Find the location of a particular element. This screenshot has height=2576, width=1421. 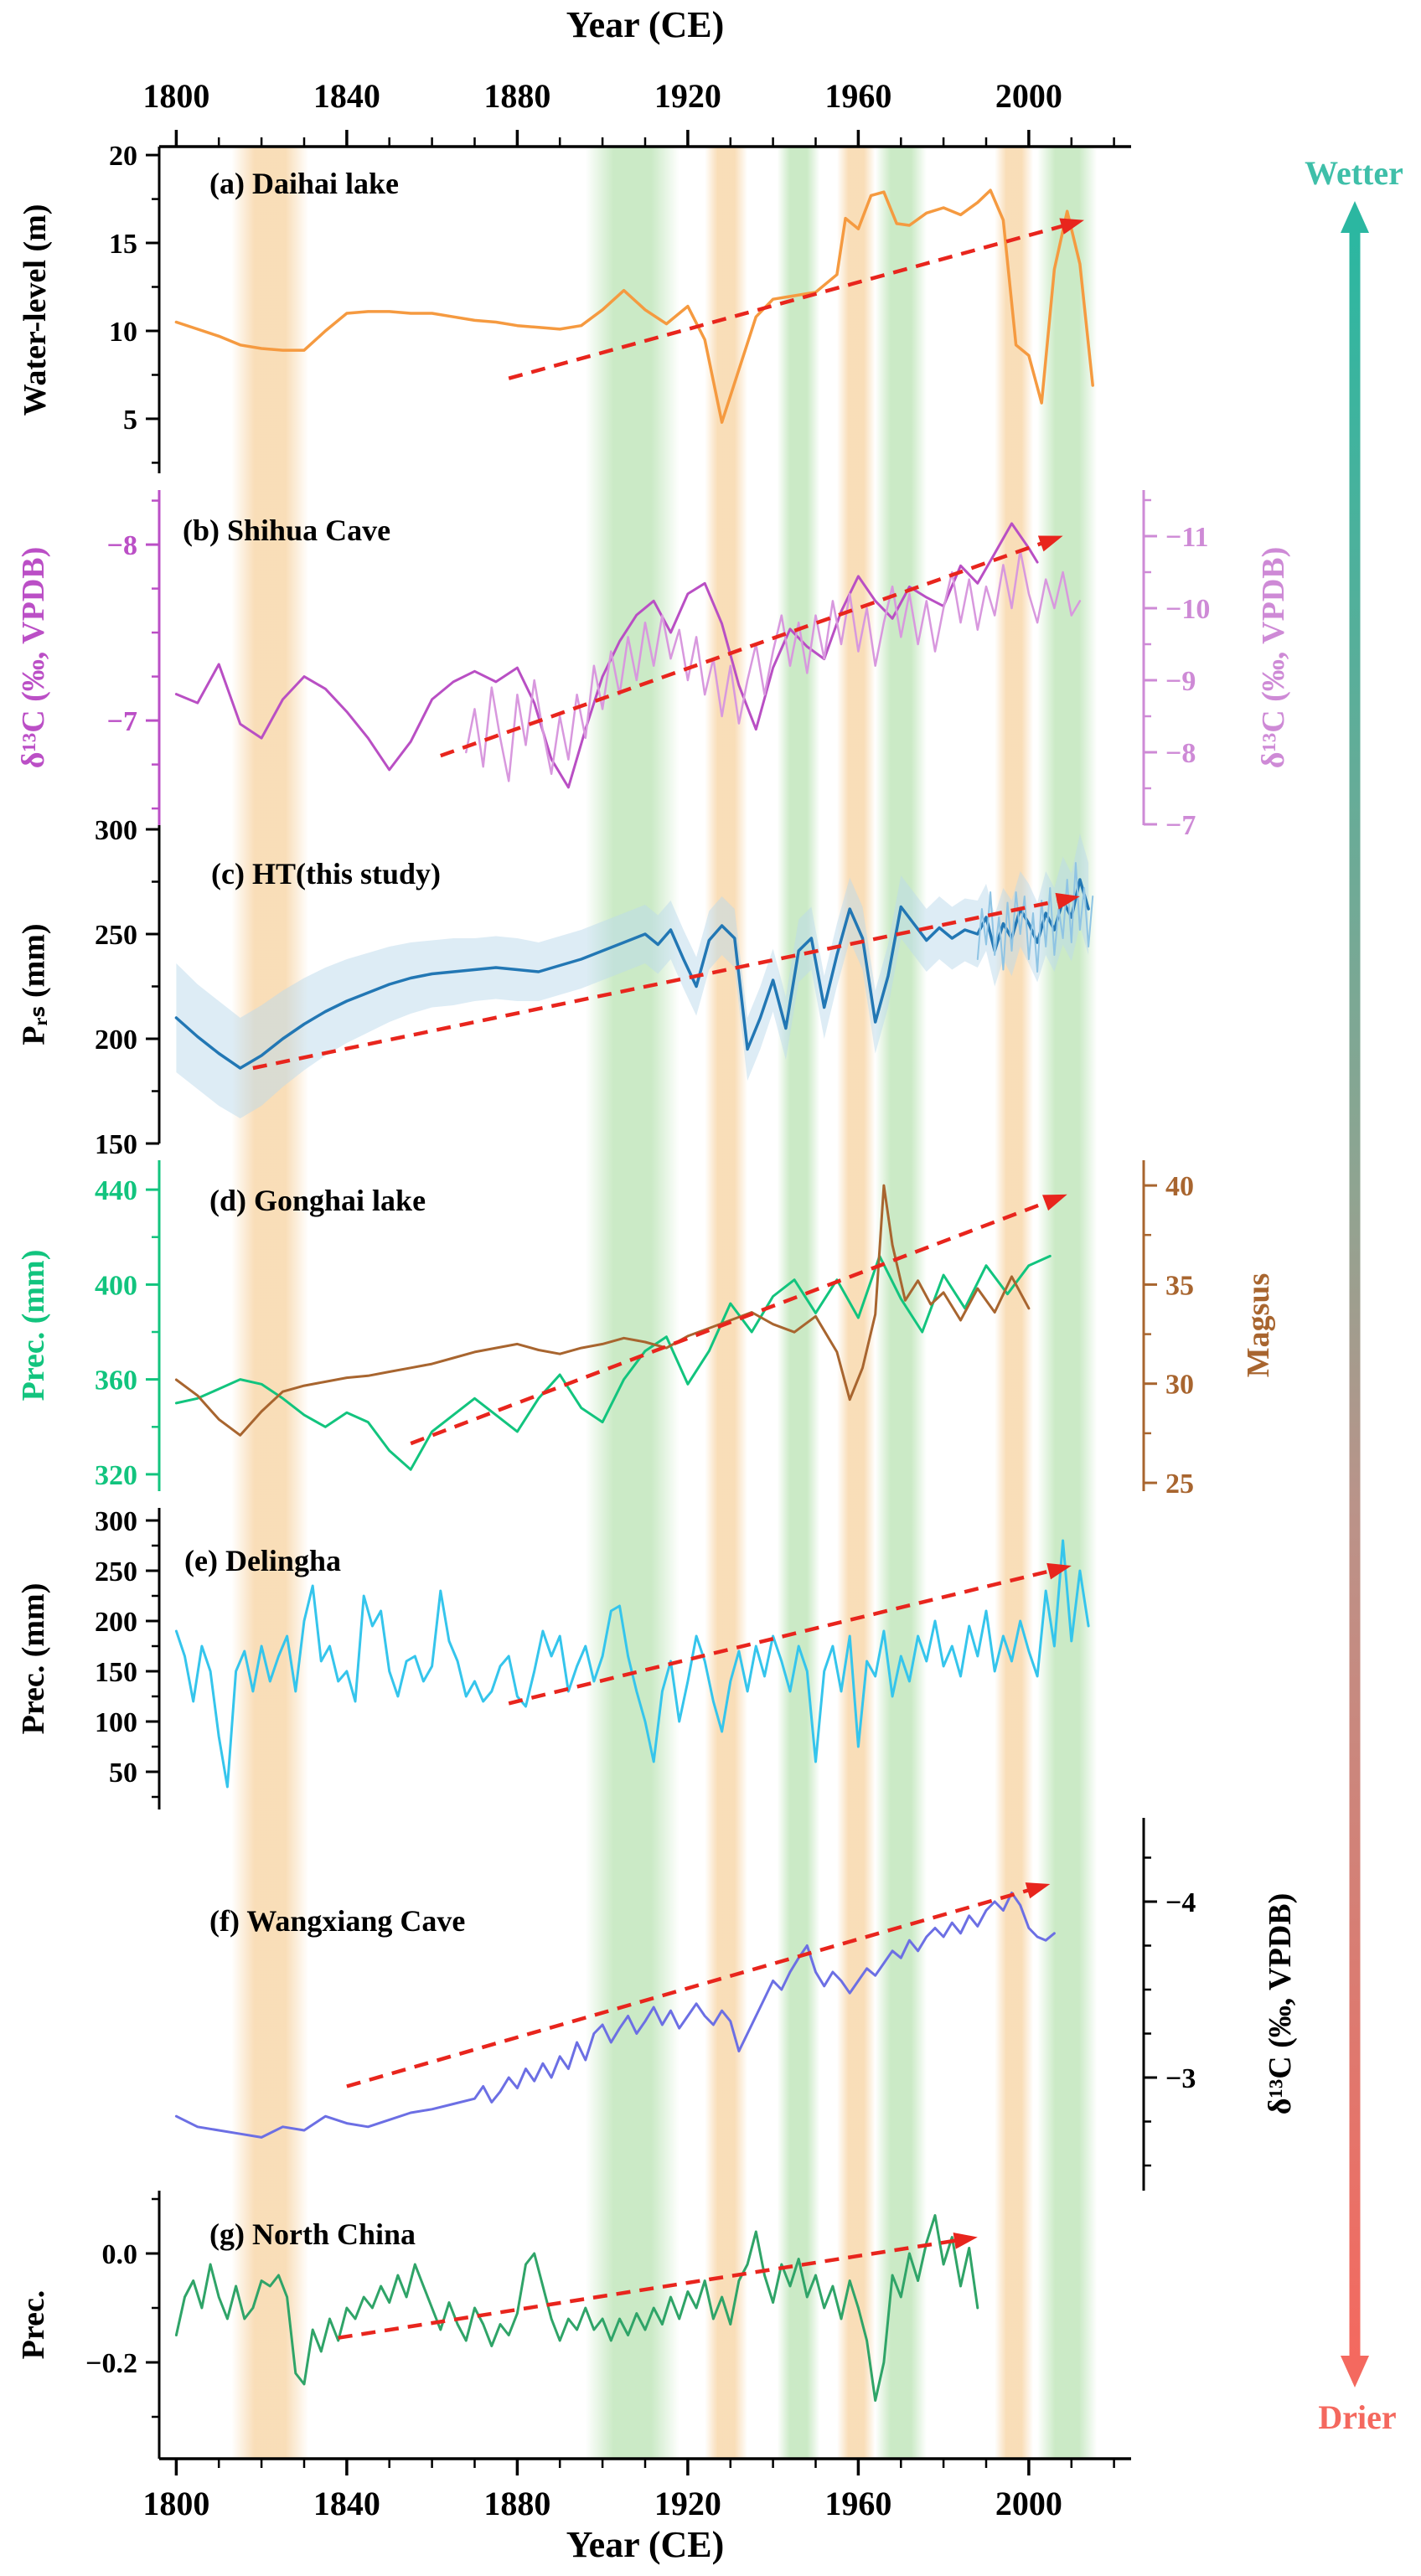

uncertainty-band-c is located at coordinates (632, 976).